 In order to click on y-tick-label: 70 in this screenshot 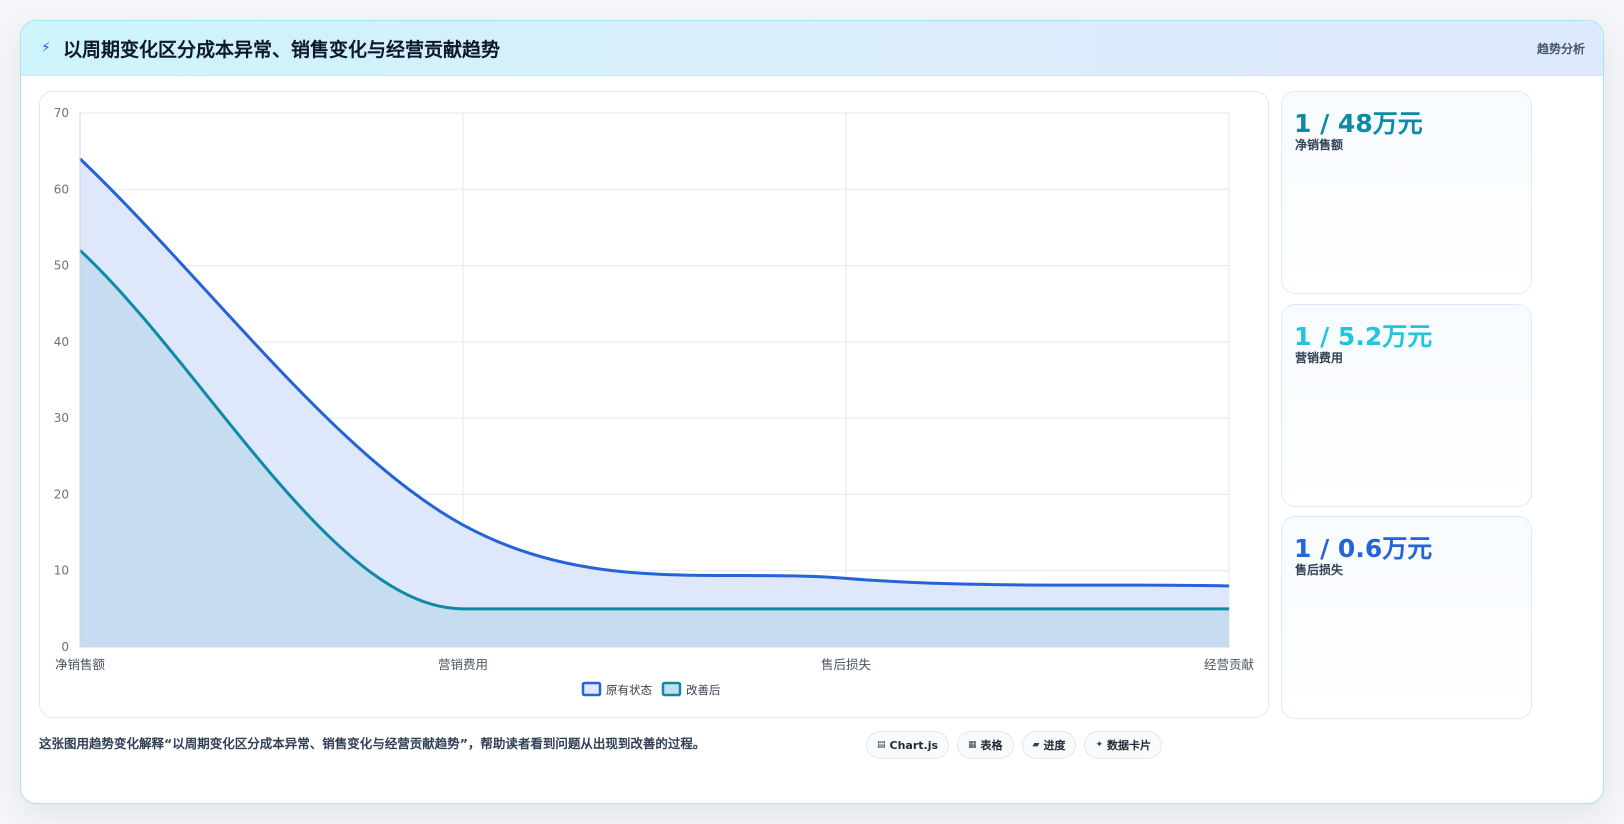, I will do `click(61, 113)`.